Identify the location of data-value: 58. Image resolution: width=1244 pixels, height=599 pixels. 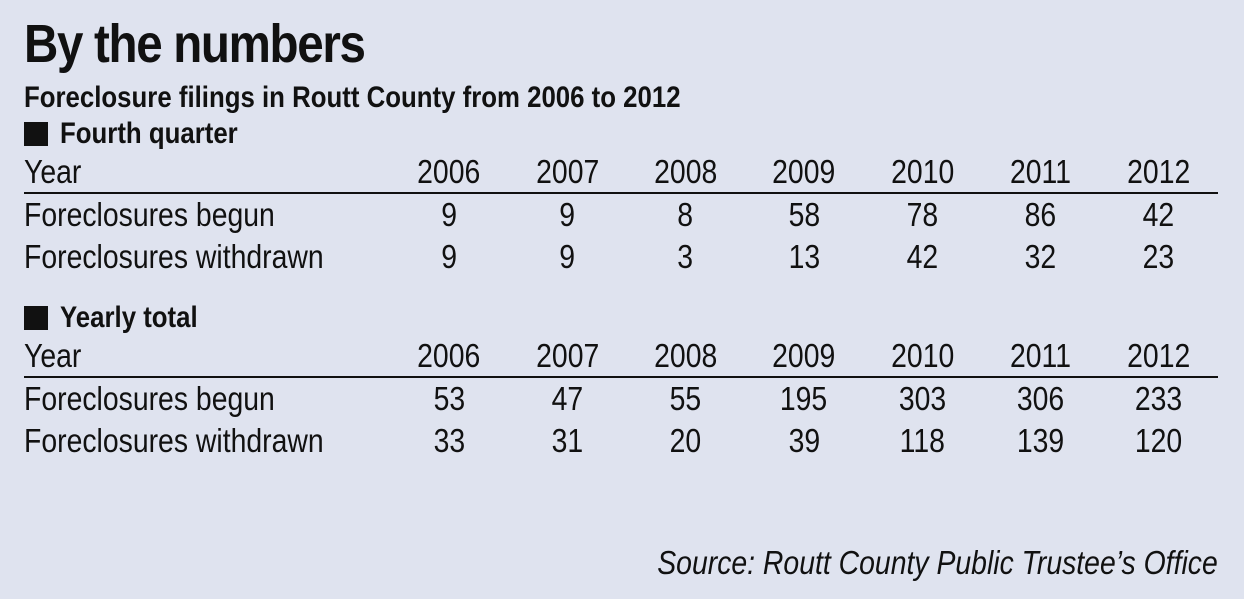
(804, 214).